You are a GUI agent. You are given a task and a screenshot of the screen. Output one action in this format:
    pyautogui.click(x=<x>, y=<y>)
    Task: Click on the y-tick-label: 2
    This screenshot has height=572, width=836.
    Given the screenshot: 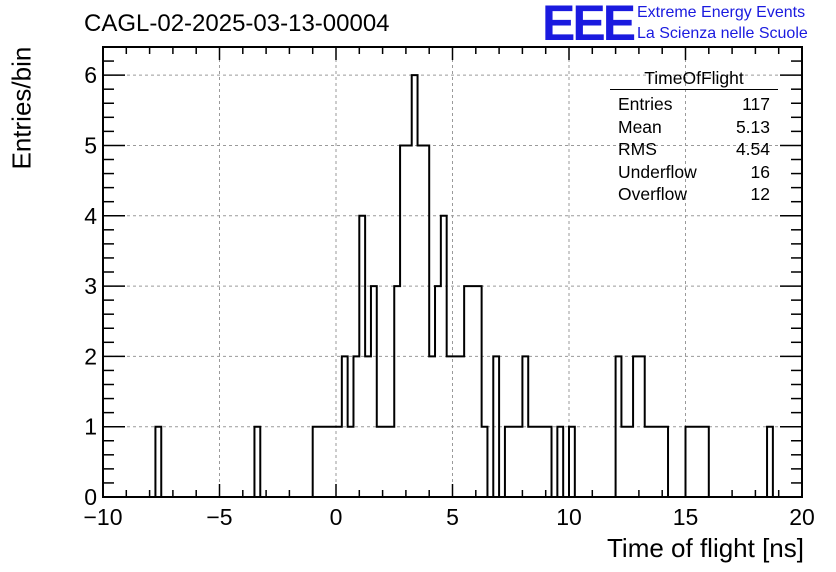 What is the action you would take?
    pyautogui.click(x=90, y=356)
    